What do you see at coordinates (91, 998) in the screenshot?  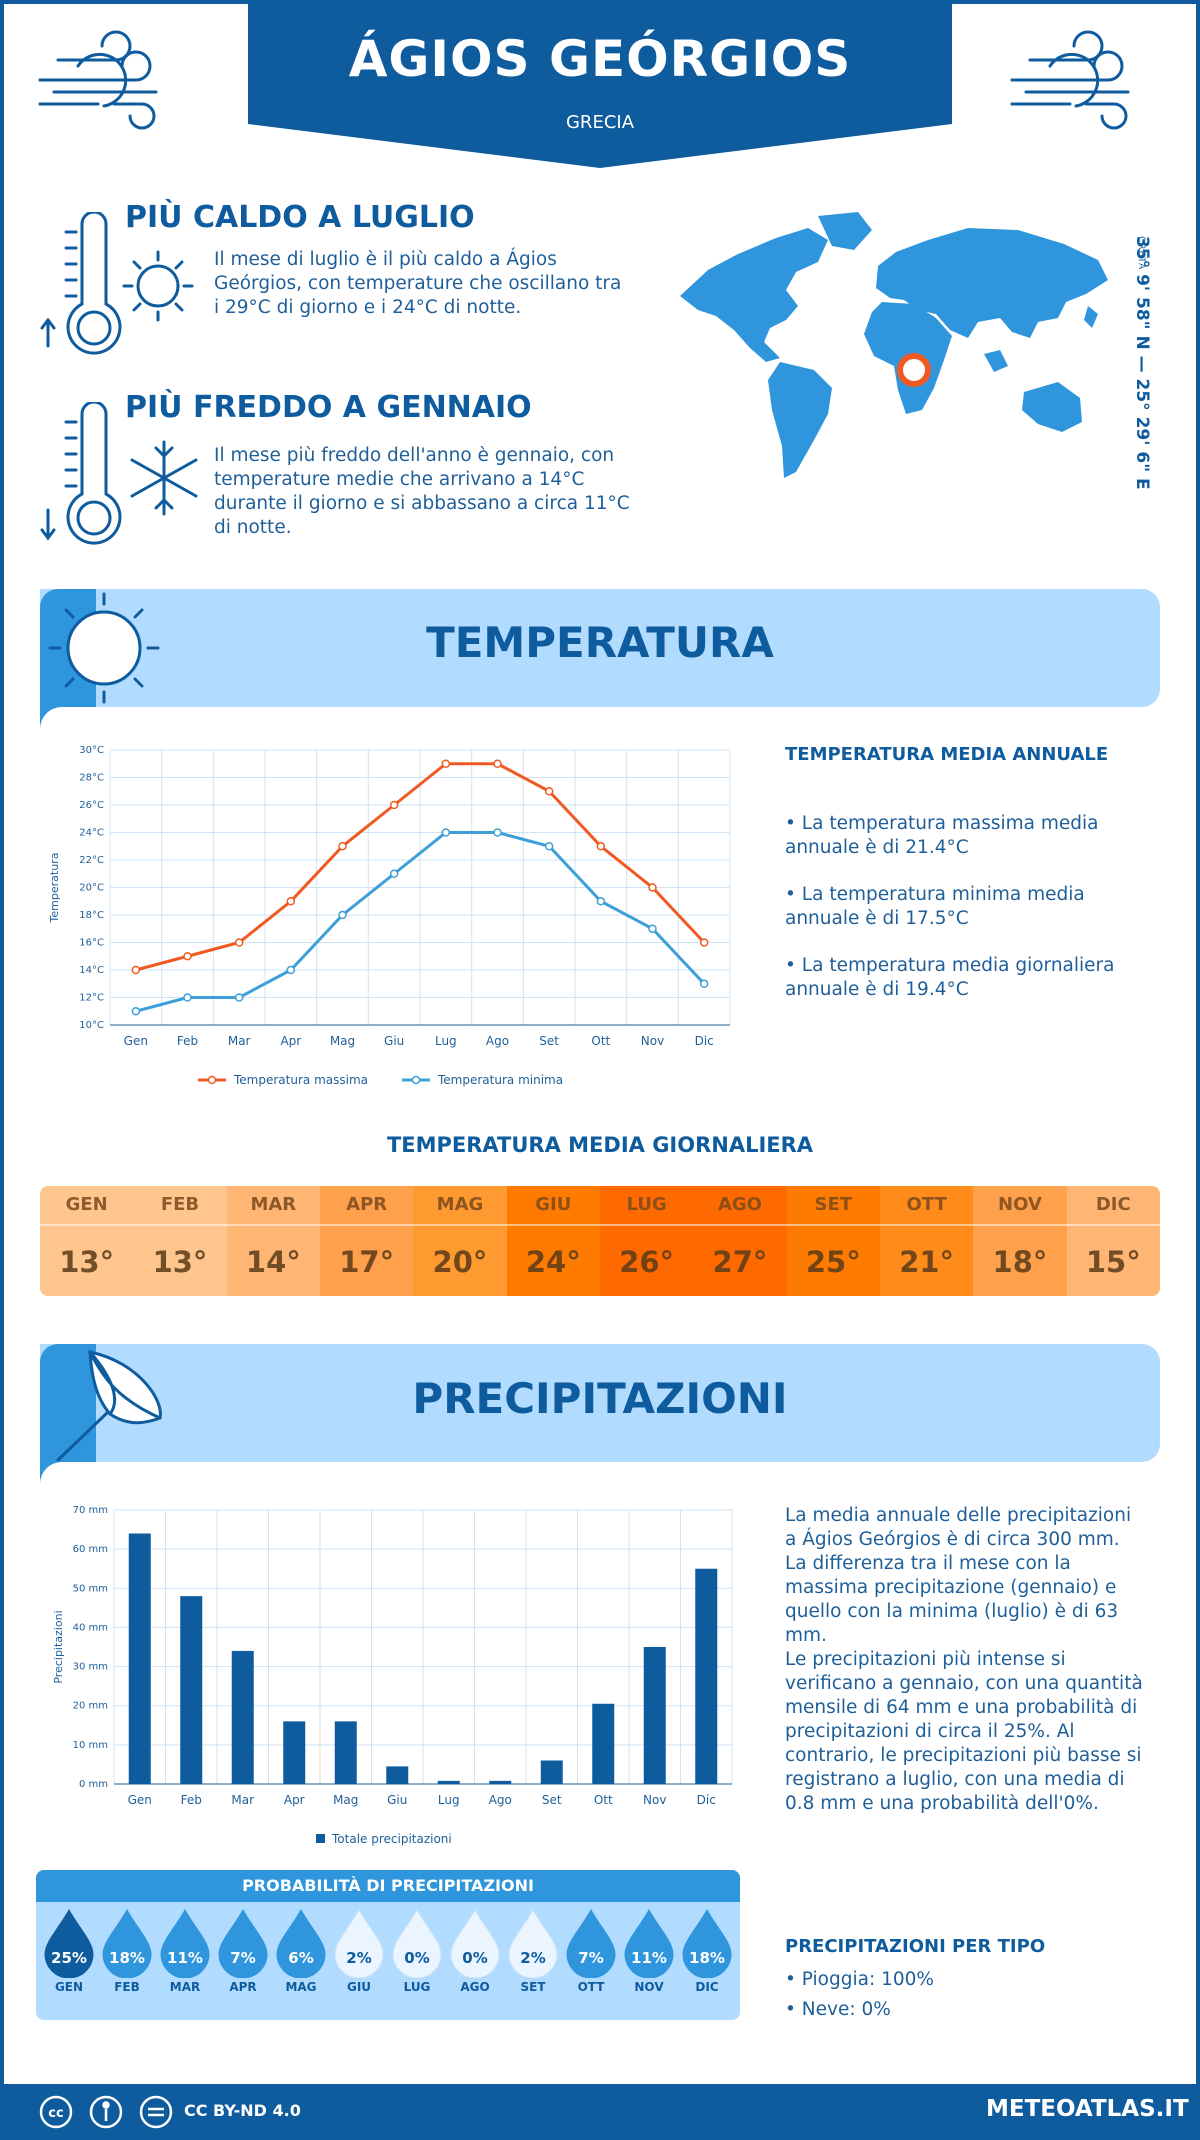 I see `y-tick-label: 12°C` at bounding box center [91, 998].